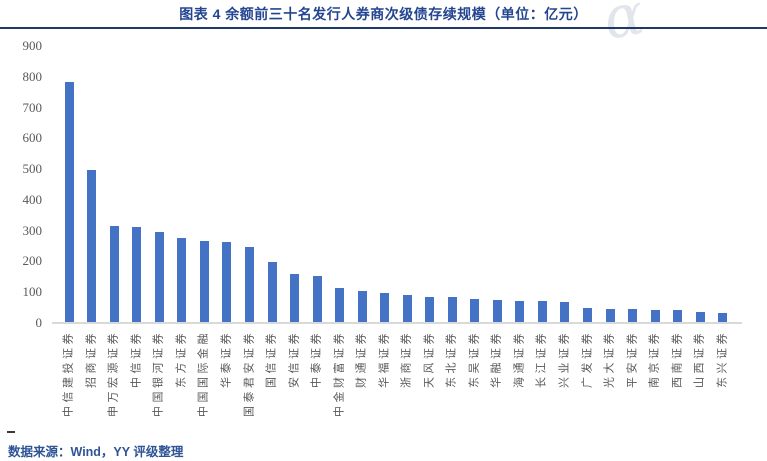 This screenshot has height=461, width=767. I want to click on y-tick-label: 400, so click(32, 199).